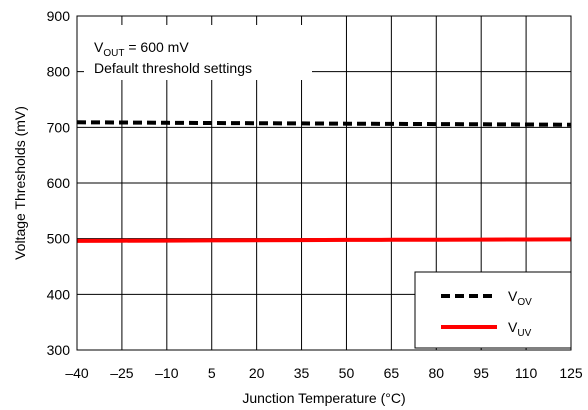 The height and width of the screenshot is (410, 588). I want to click on x-tick-label: 35, so click(302, 373).